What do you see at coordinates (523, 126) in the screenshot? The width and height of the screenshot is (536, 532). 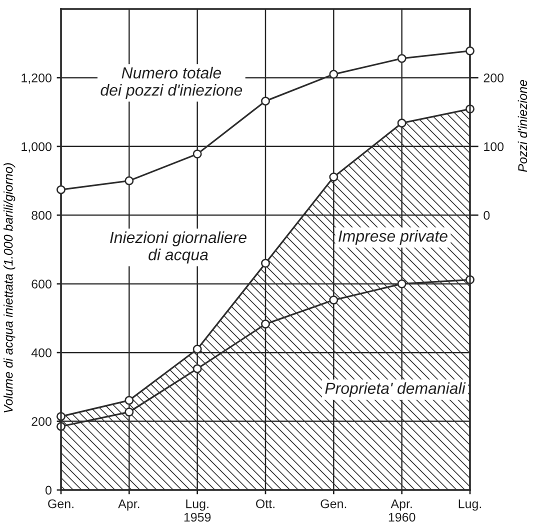 I see `y2-axis-title: Pozzi d'iniezione` at bounding box center [523, 126].